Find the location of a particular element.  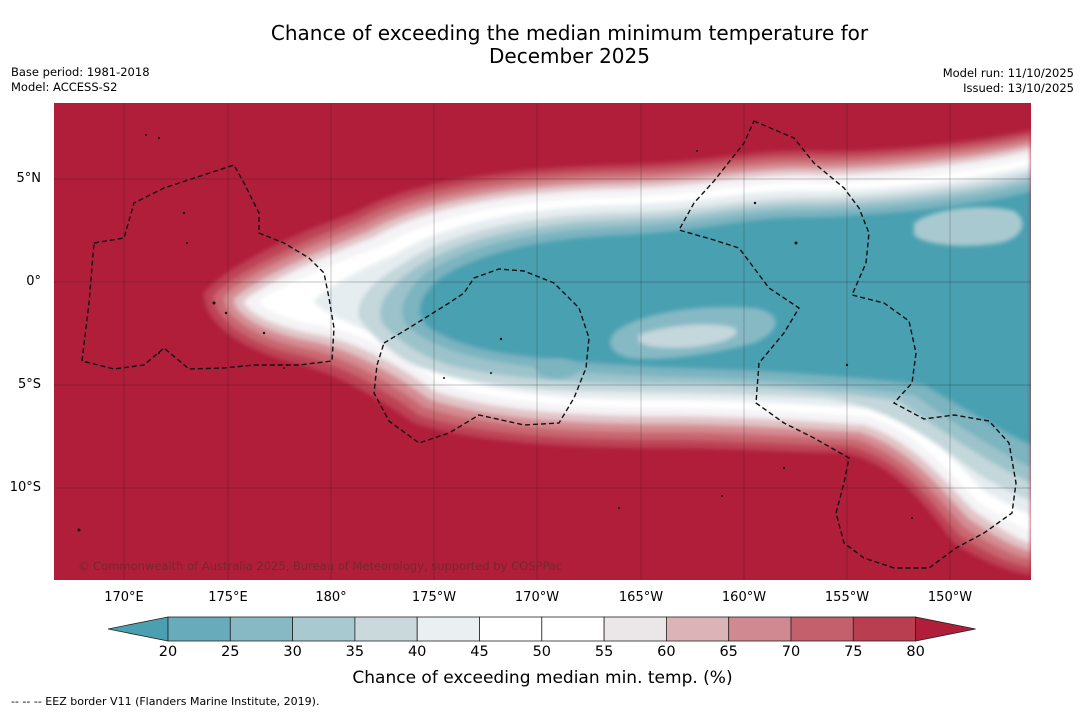

lon-tick: 170°E is located at coordinates (124, 597).